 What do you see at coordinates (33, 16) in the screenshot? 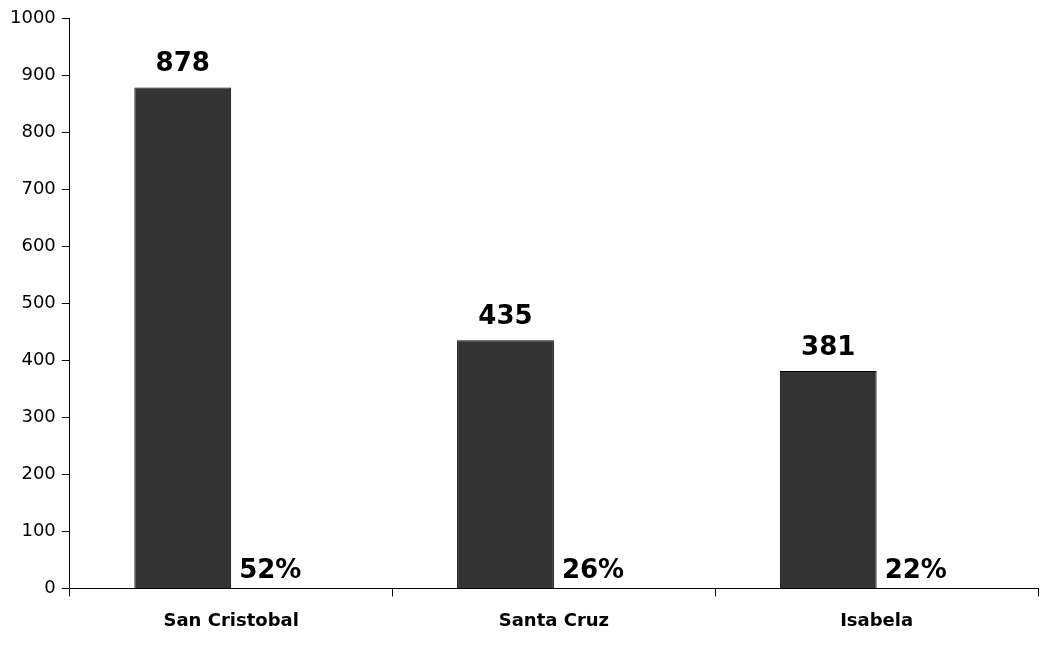
I see `y-tick-label: 1000` at bounding box center [33, 16].